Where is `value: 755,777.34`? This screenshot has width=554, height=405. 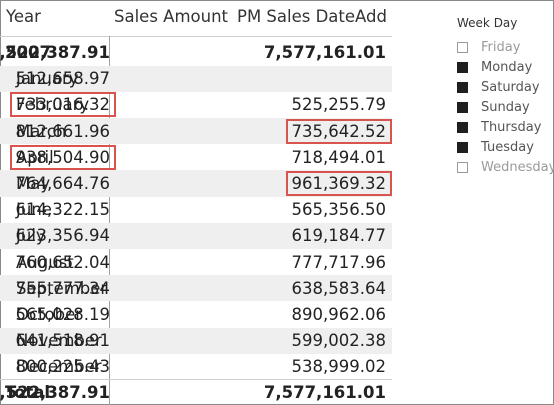 value: 755,777.34 is located at coordinates (62, 288).